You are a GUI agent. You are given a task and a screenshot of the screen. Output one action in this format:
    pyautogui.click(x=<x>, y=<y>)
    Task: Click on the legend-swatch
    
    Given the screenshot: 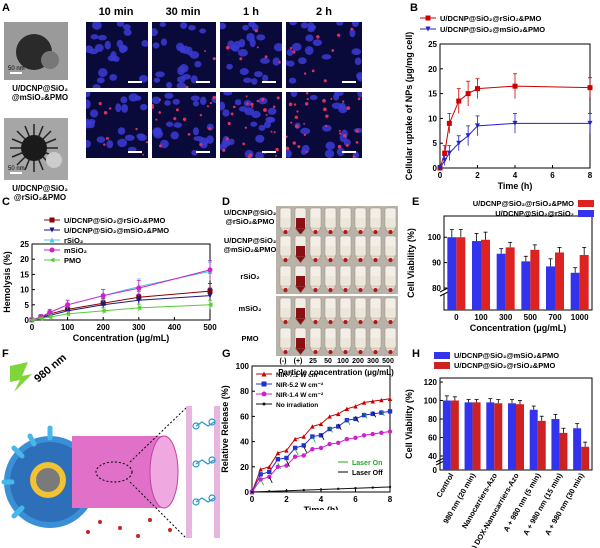 What is the action you would take?
    pyautogui.click(x=586, y=203)
    